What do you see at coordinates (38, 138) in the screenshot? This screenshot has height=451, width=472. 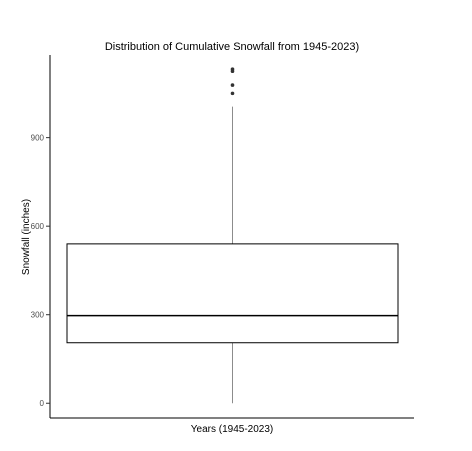 I see `y-tick-label-900: 900` at bounding box center [38, 138].